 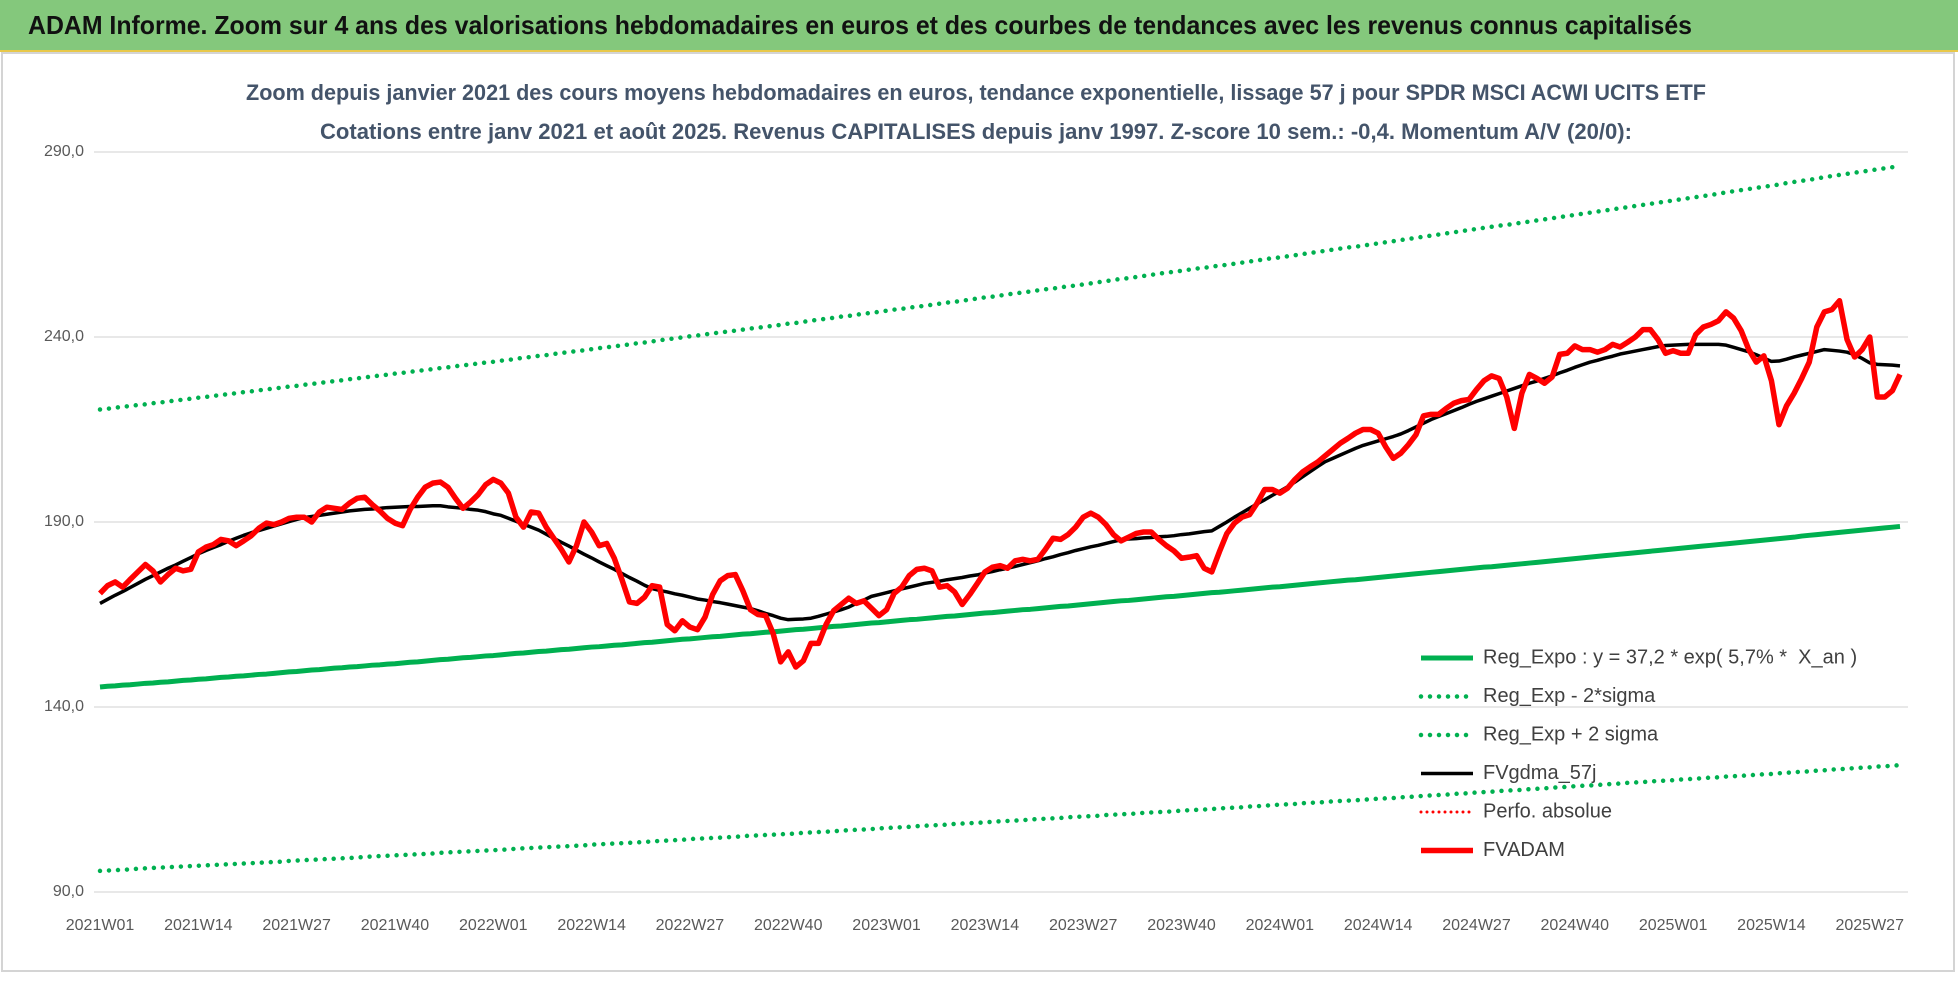 What do you see at coordinates (1571, 734) in the screenshot?
I see `legend-label: Reg_Exp + 2 sigma` at bounding box center [1571, 734].